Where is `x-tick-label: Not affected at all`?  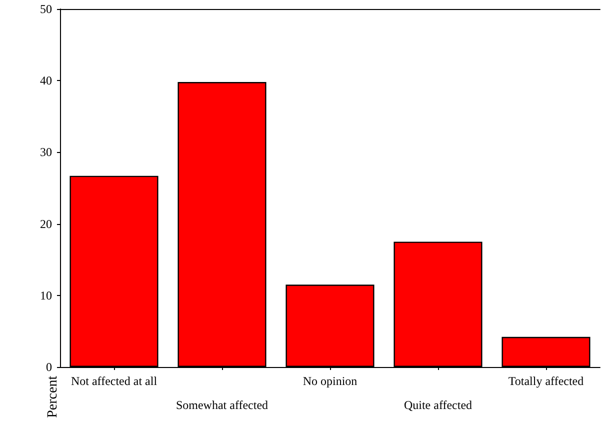
x-tick-label: Not affected at all is located at coordinates (114, 381).